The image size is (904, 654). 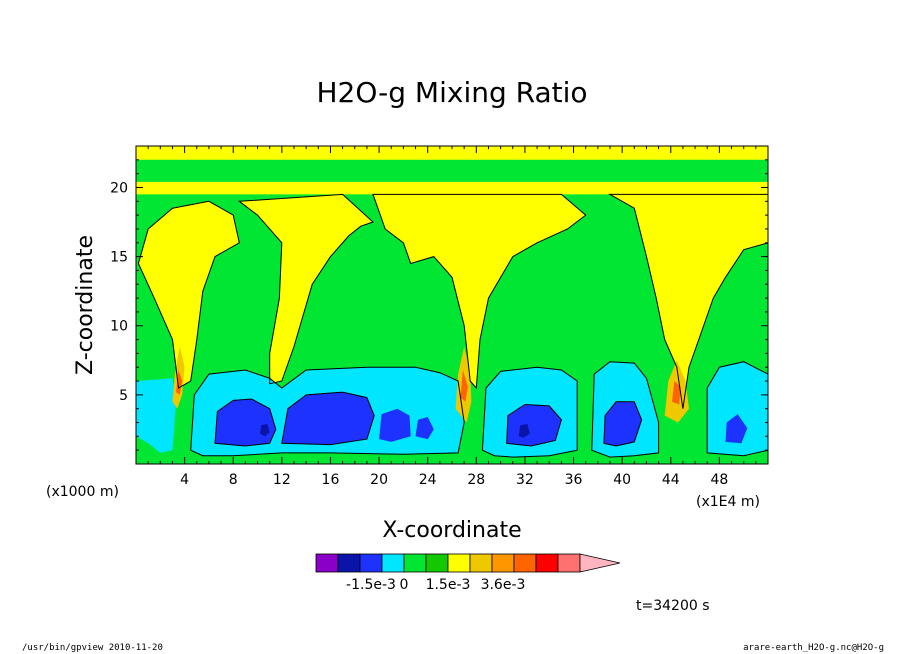 What do you see at coordinates (119, 327) in the screenshot?
I see `y-tick-label-10: 10` at bounding box center [119, 327].